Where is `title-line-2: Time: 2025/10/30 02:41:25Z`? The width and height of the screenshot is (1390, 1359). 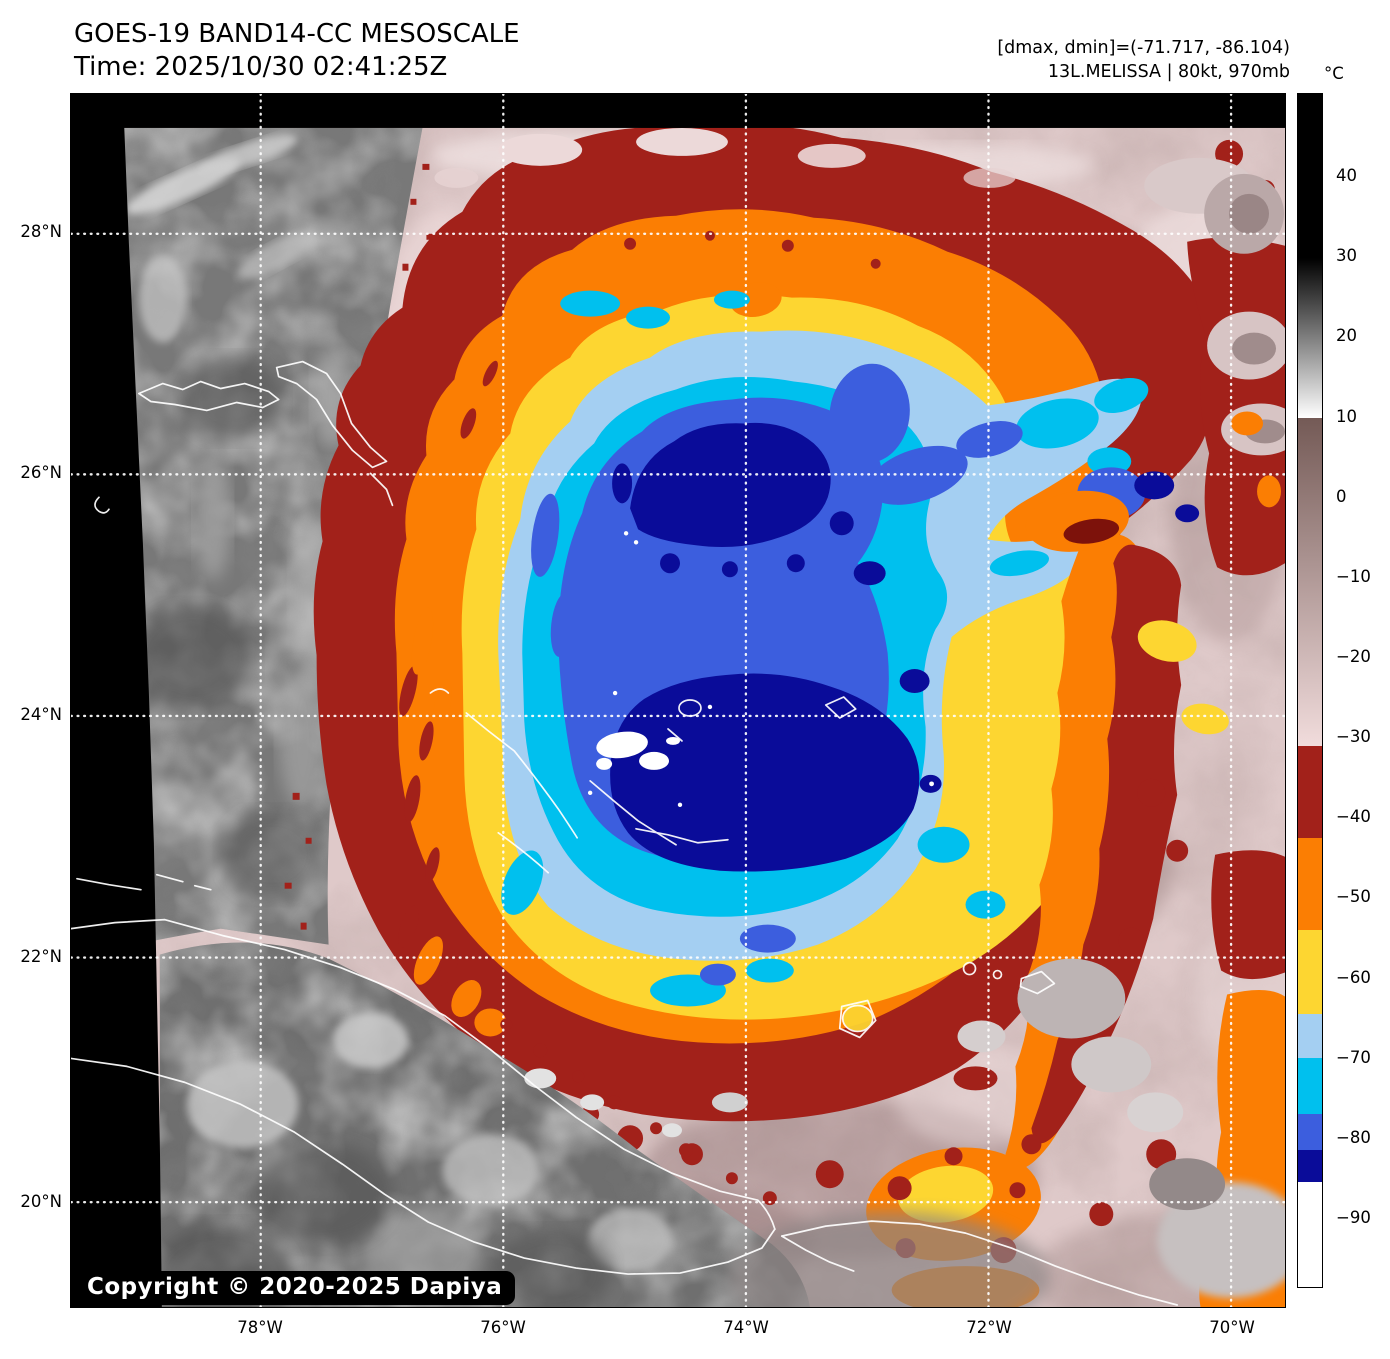 title-line-2: Time: 2025/10/30 02:41:25Z is located at coordinates (261, 67).